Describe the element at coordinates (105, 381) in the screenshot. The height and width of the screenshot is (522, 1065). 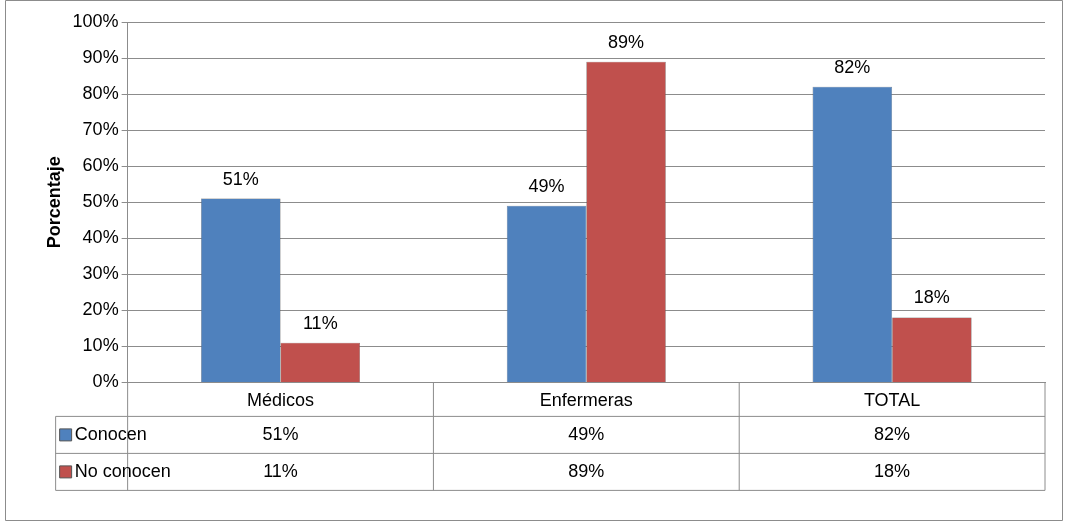
I see `y-tick-label: 0%` at that location.